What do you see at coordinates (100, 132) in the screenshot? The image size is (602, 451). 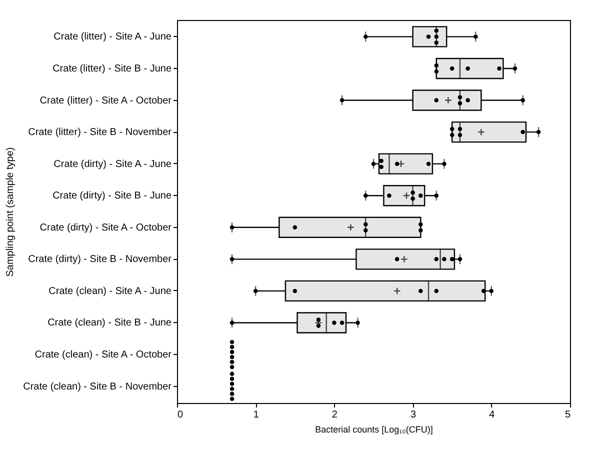 I see `y-tick-label: Crate (litter) - Site B - November` at bounding box center [100, 132].